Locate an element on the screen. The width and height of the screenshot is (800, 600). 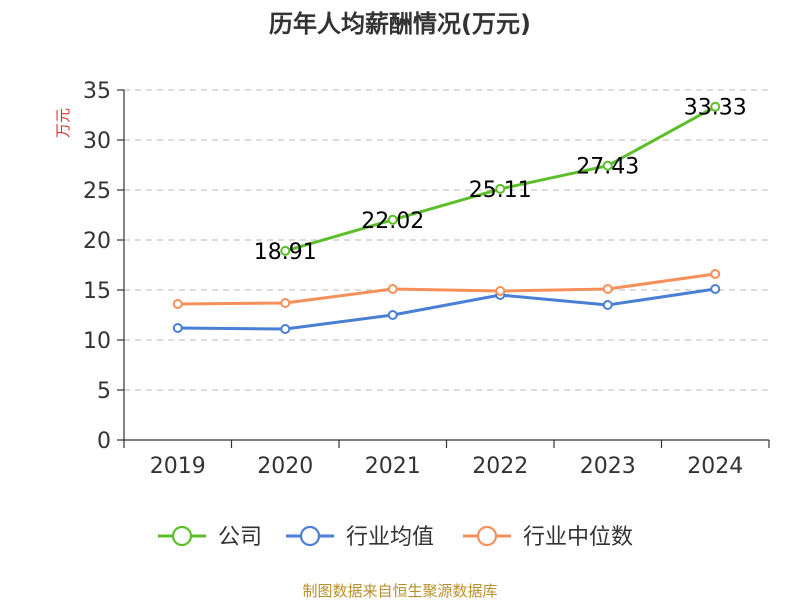
legend-item: 行业均值 is located at coordinates (360, 537).